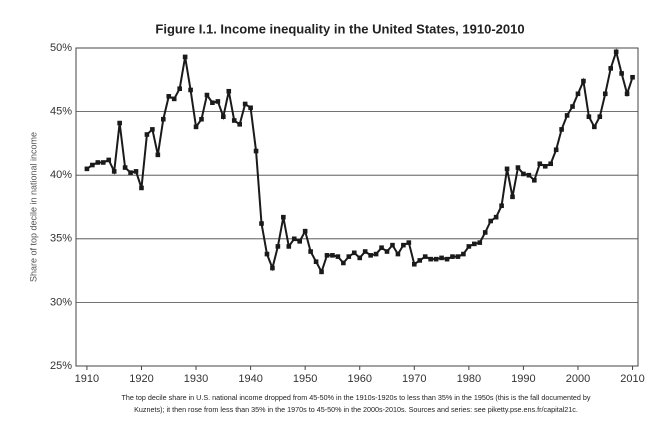 This screenshot has width=662, height=435. I want to click on x-tick-label: 1990, so click(523, 379).